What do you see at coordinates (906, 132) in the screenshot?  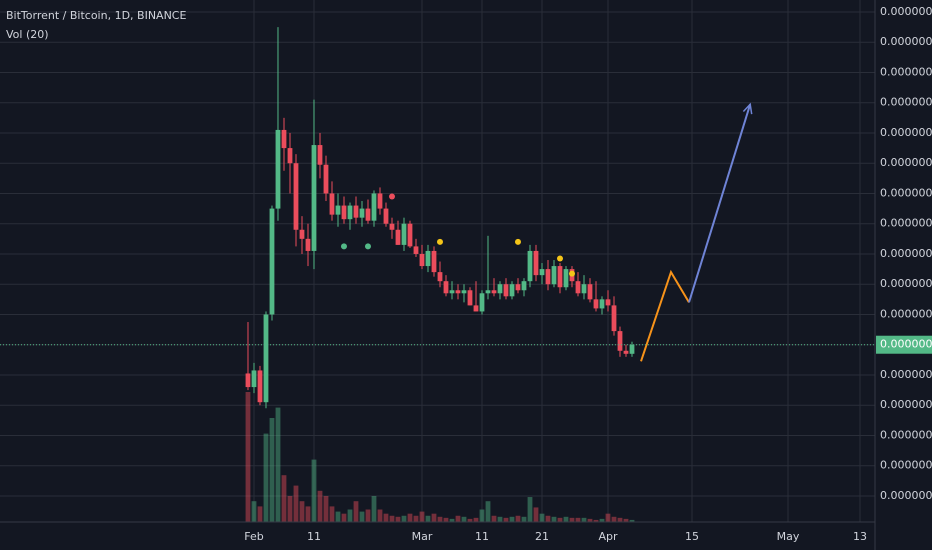 I see `y-tick-label: 0.00000030` at bounding box center [906, 132].